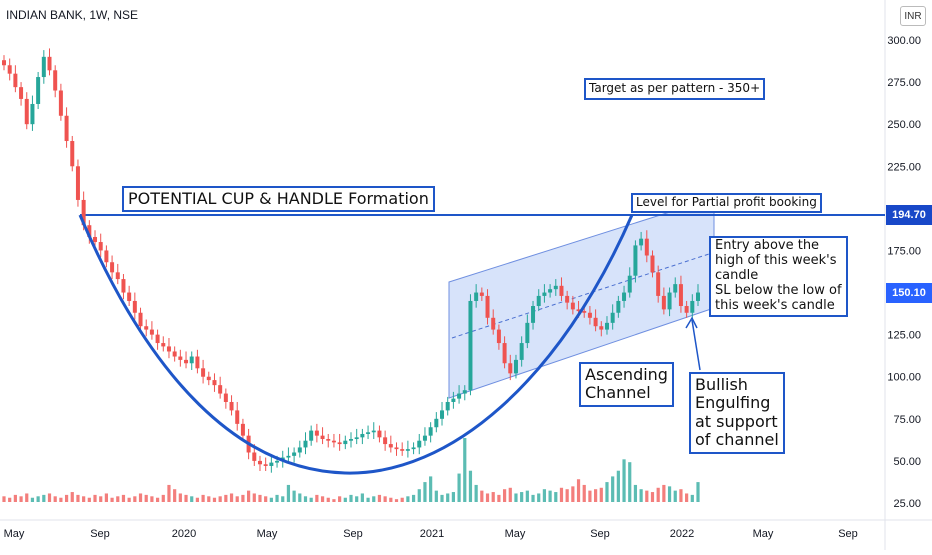 The image size is (932, 555). Describe the element at coordinates (682, 534) in the screenshot. I see `x-tick-label: 2022` at that location.